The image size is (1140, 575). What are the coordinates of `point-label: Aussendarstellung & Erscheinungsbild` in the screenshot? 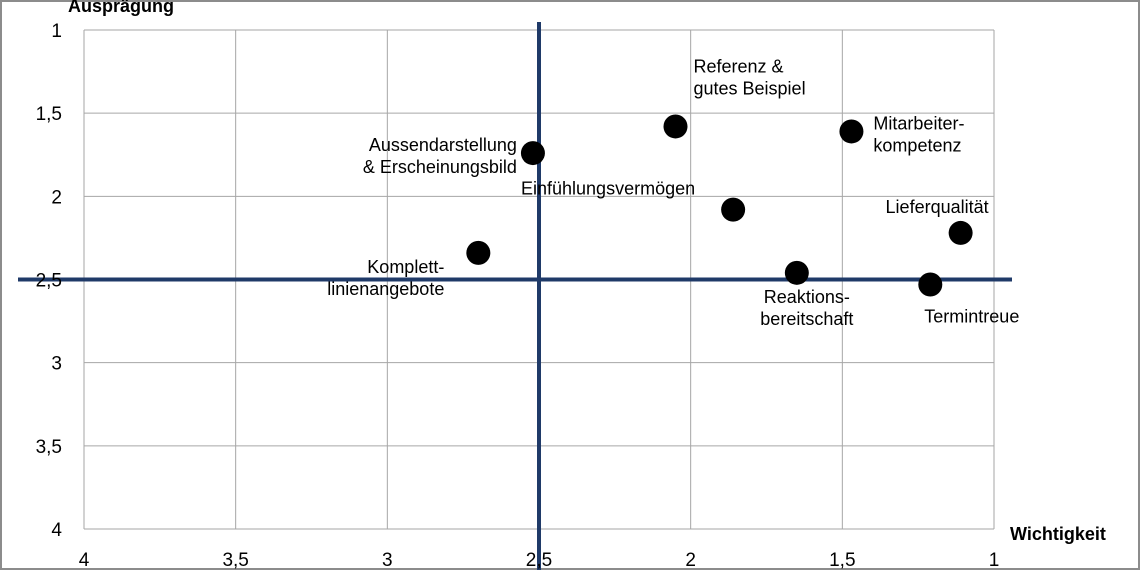 It's located at (440, 156).